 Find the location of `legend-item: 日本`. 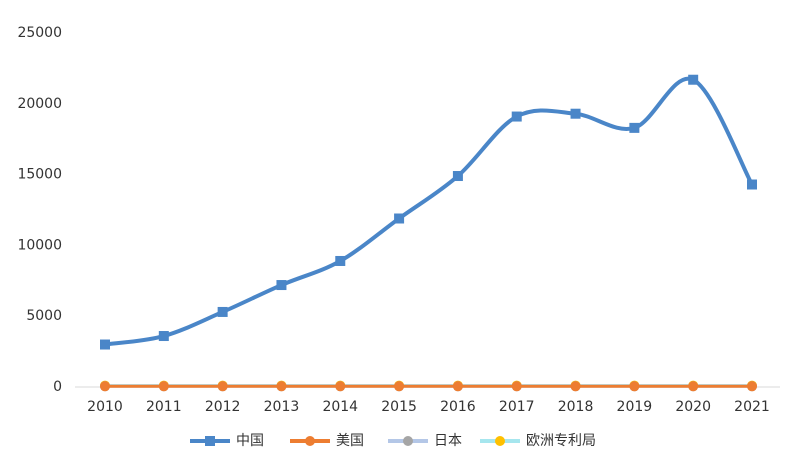

legend-item: 日本 is located at coordinates (425, 441).